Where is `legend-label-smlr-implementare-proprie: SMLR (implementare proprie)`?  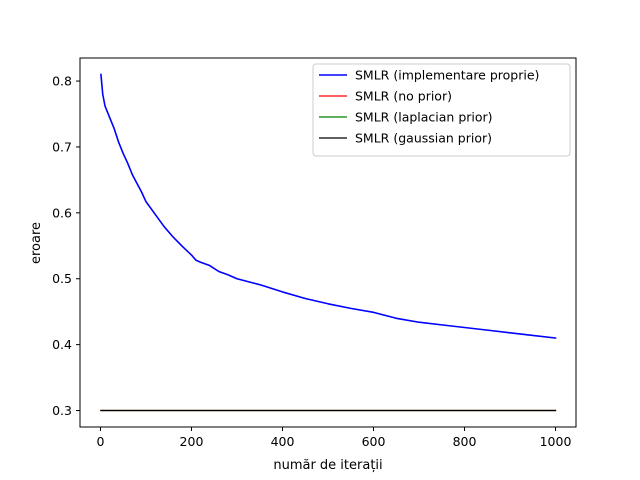 legend-label-smlr-implementare-proprie: SMLR (implementare proprie) is located at coordinates (447, 75).